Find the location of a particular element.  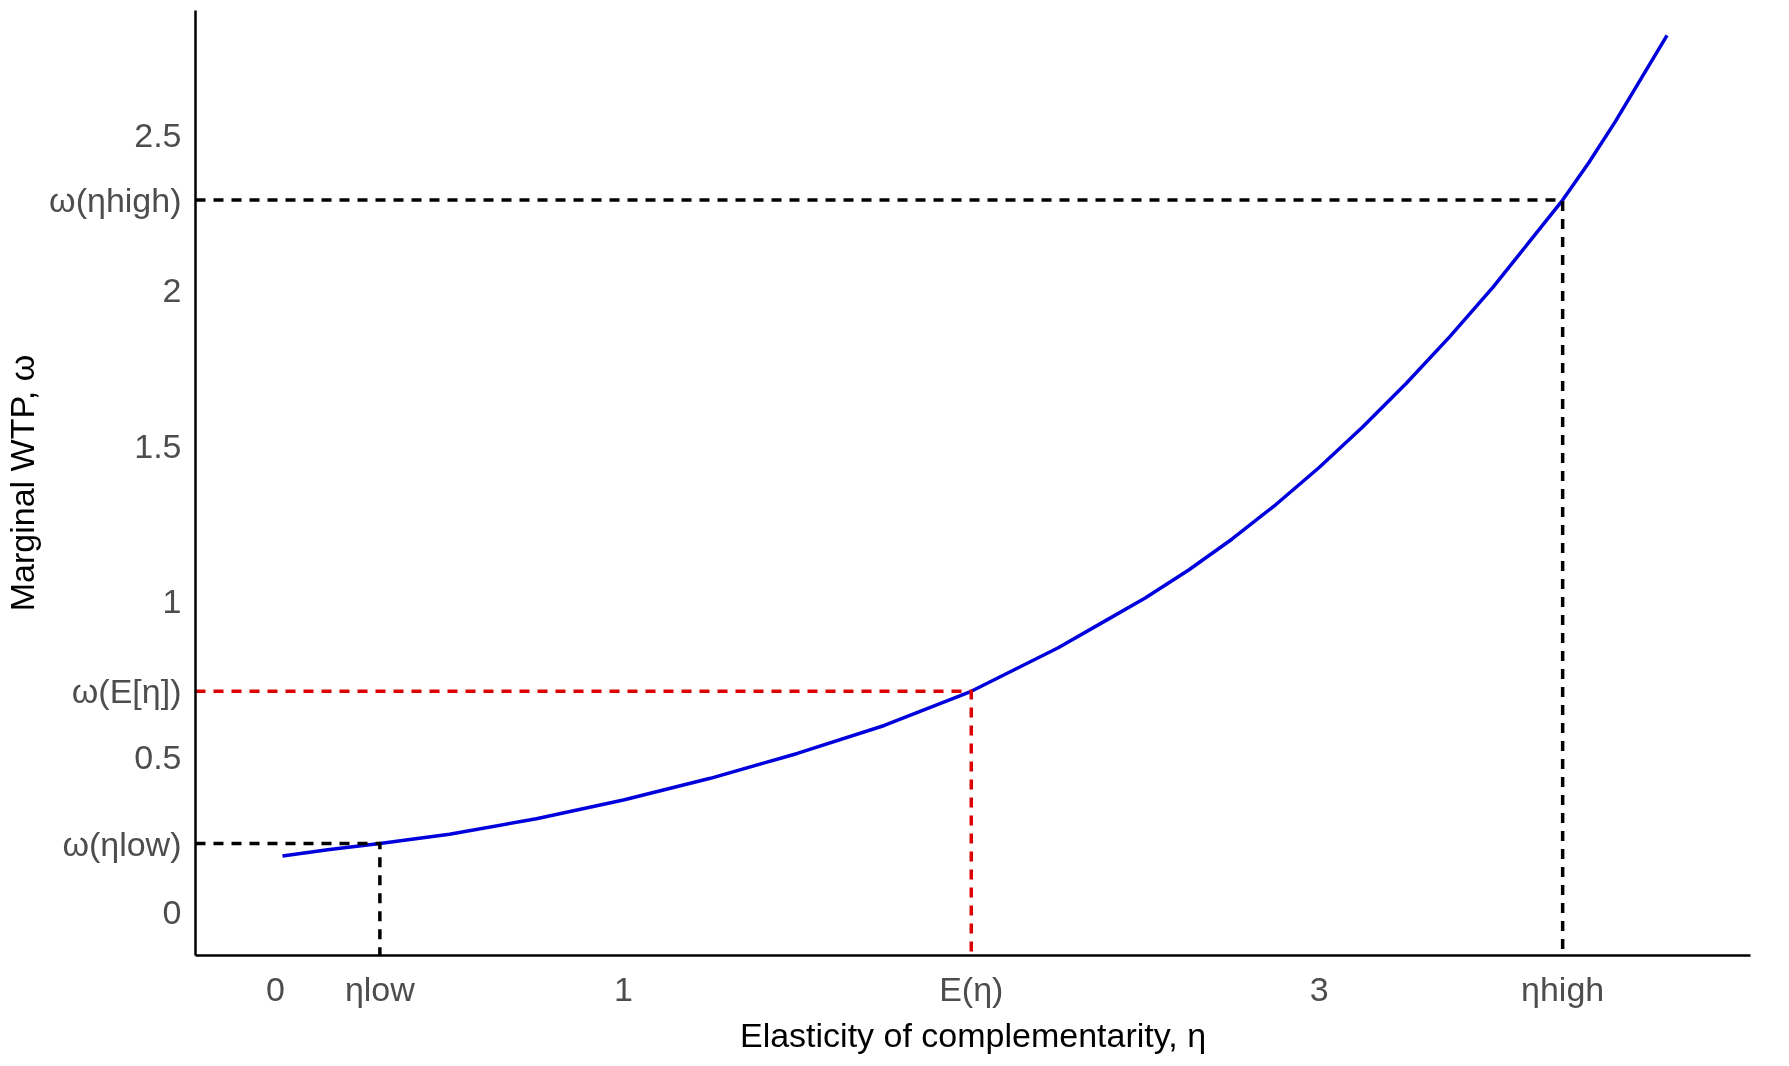

y-tick-label: 2.5 is located at coordinates (158, 134).